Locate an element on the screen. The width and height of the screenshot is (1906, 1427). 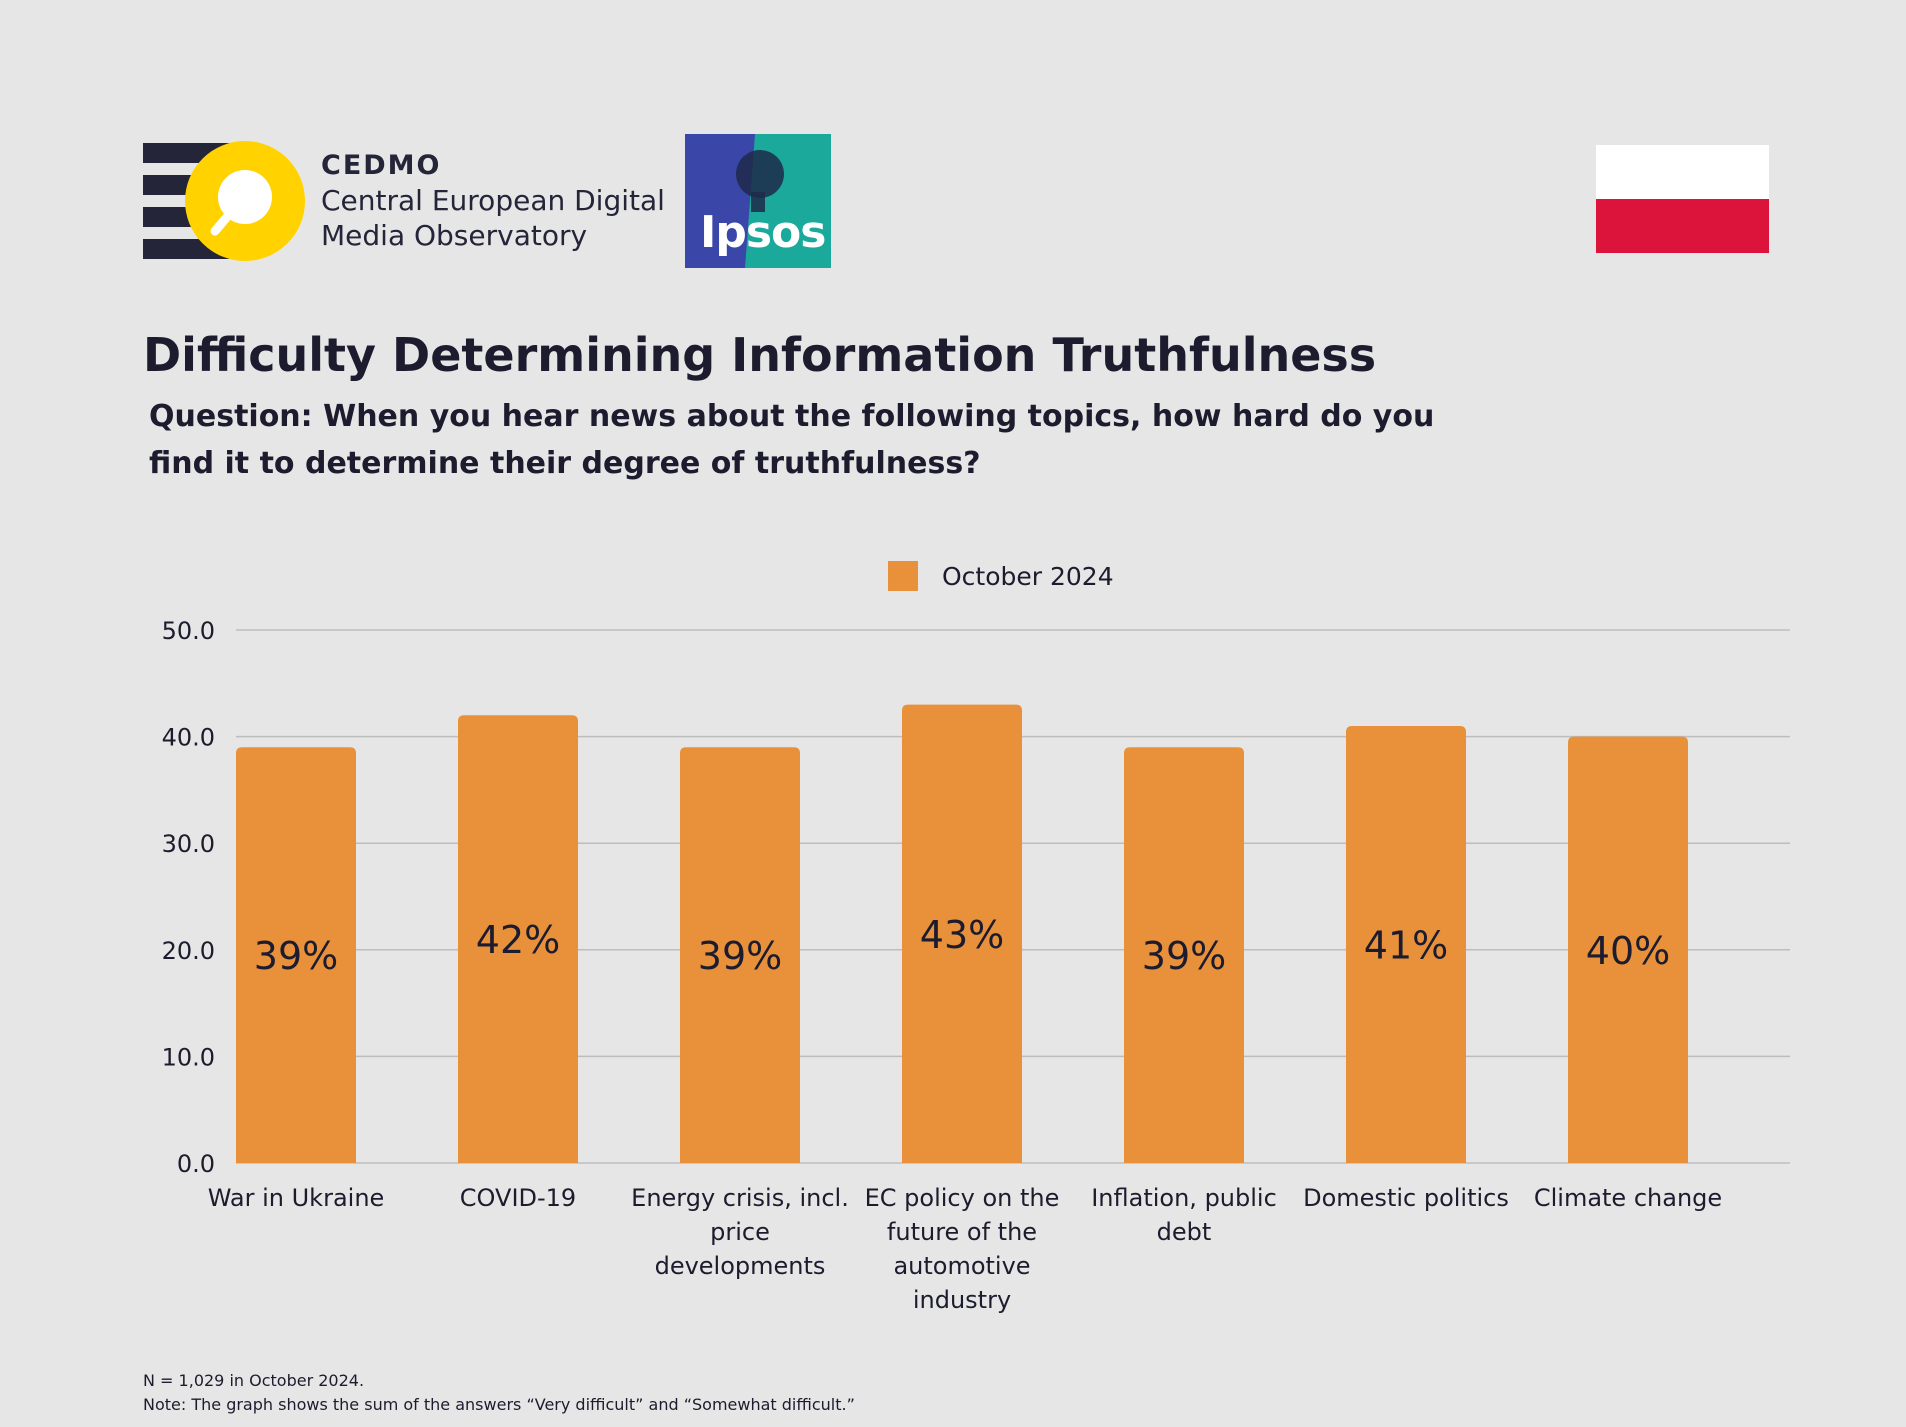
x-category-label: EC policy on the is located at coordinates (962, 1198).